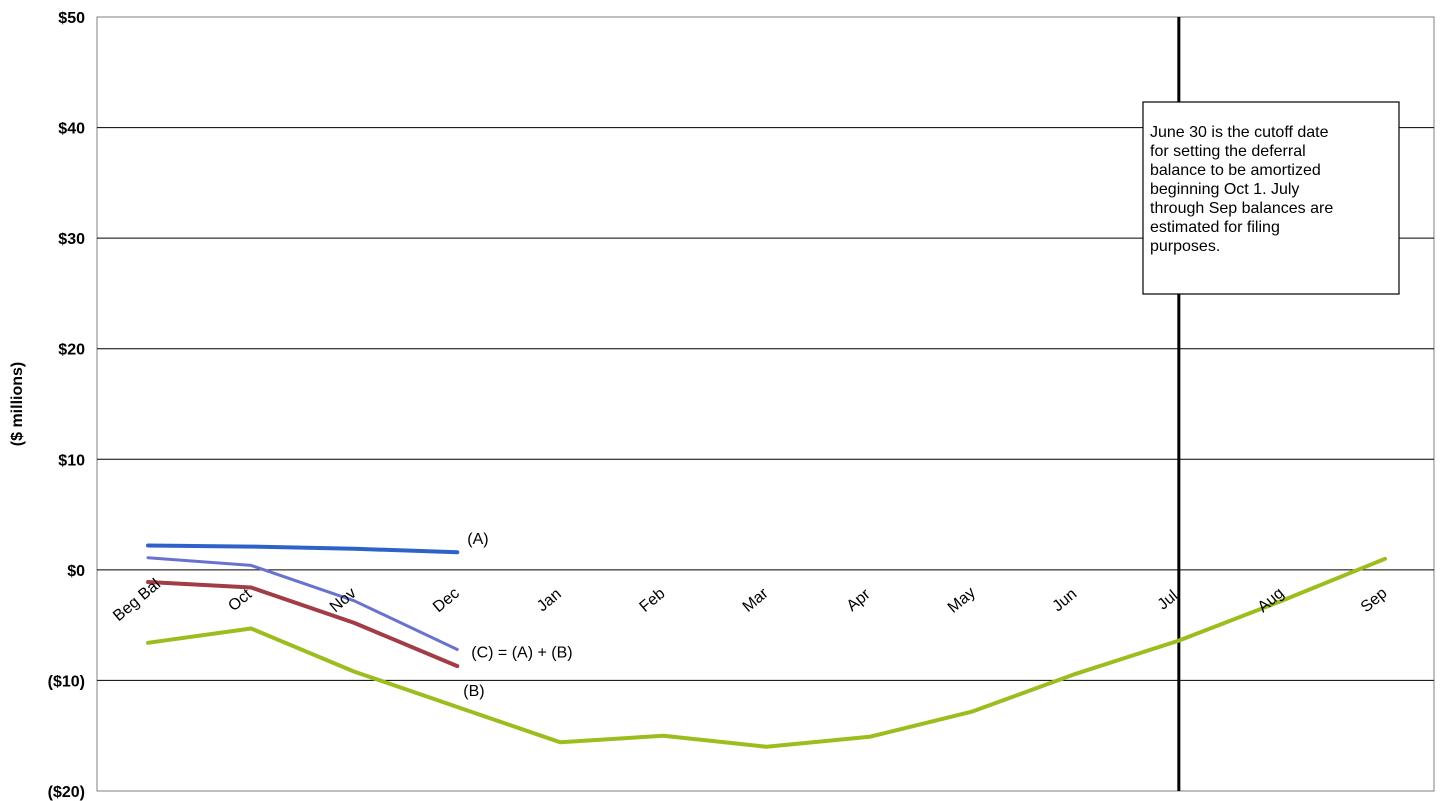 This screenshot has height=801, width=1444. What do you see at coordinates (477, 539) in the screenshot?
I see `series-label: (A)` at bounding box center [477, 539].